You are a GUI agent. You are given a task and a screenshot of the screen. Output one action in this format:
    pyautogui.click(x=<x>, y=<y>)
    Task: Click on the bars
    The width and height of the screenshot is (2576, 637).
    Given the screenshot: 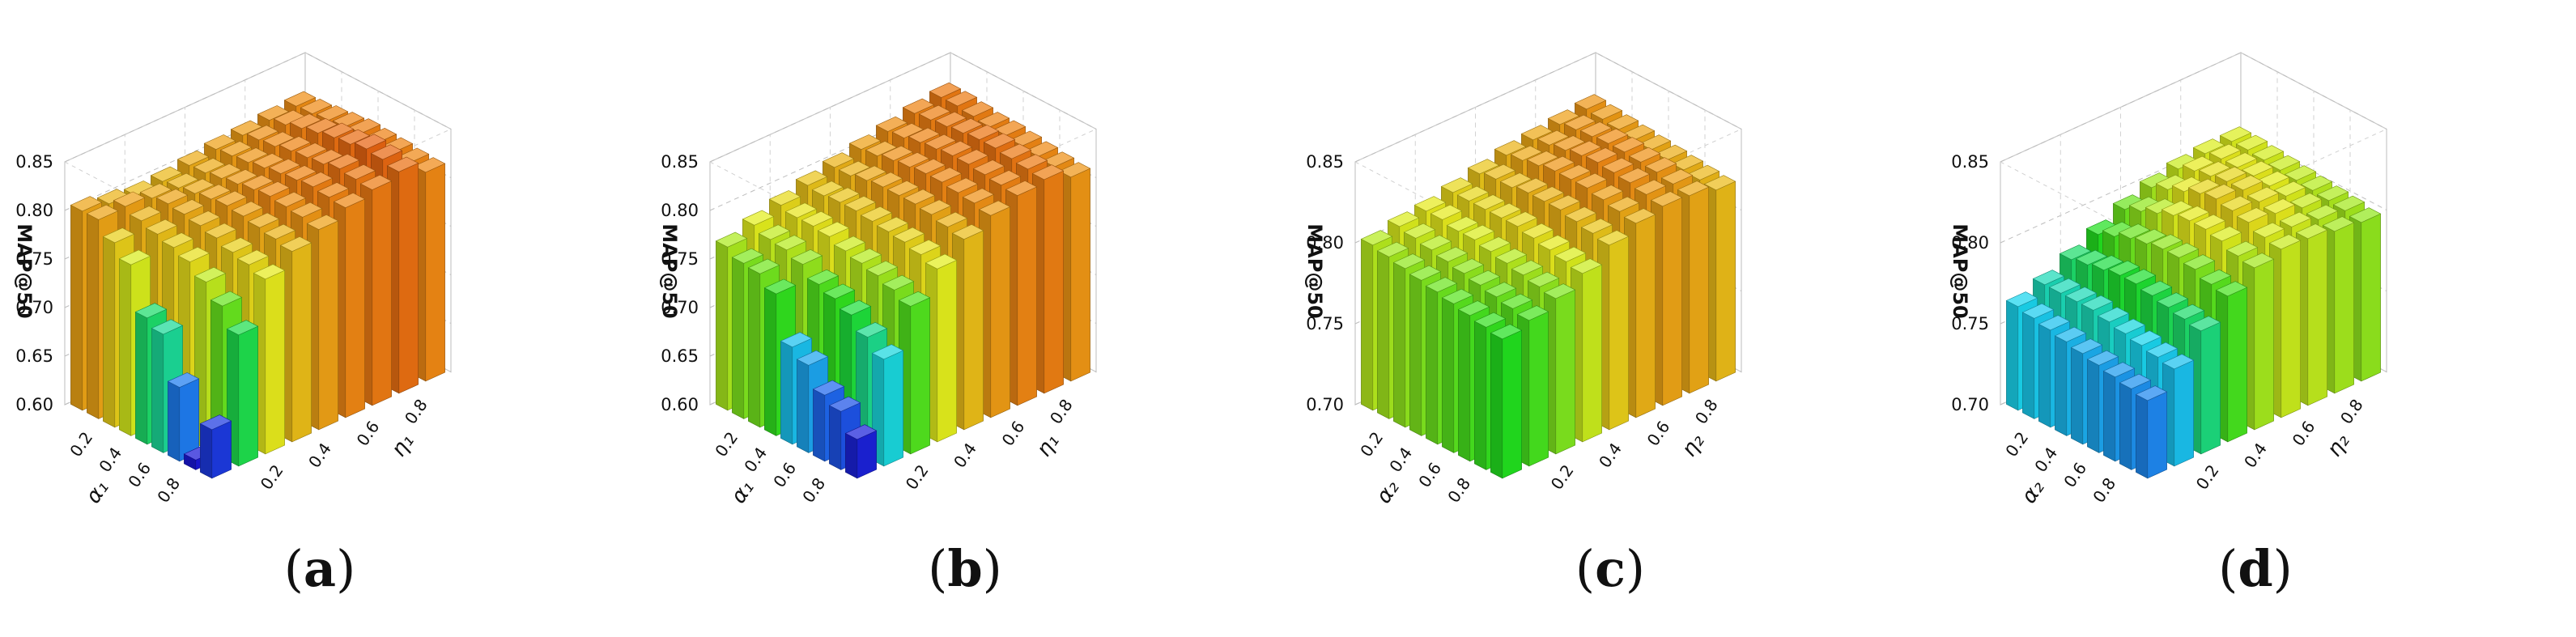 What is the action you would take?
    pyautogui.click(x=2194, y=302)
    